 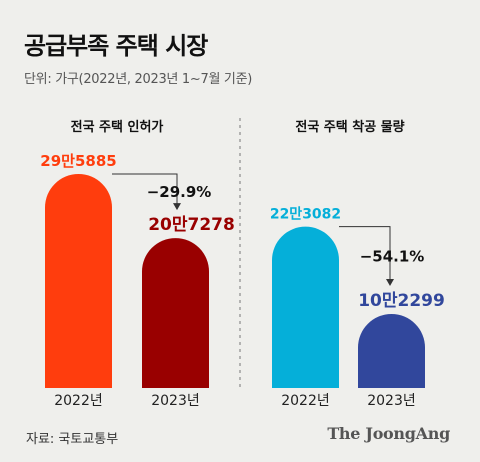 What do you see at coordinates (138, 79) in the screenshot?
I see `unit-note: 단위: 가구(2022년, 2023년 1~7월 기준)` at bounding box center [138, 79].